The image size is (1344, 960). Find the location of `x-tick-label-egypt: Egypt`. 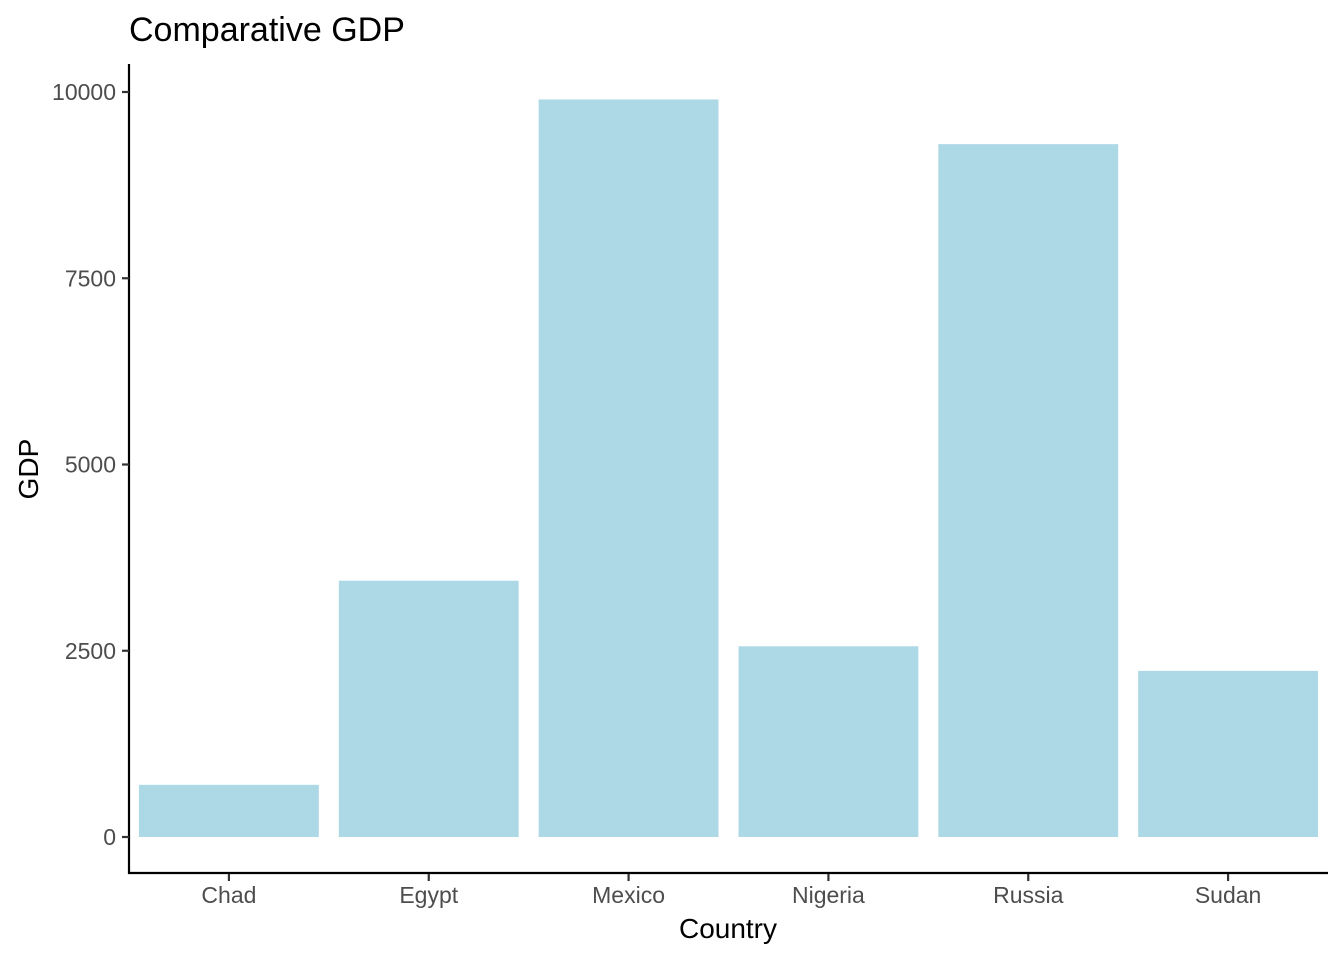

x-tick-label-egypt: Egypt is located at coordinates (428, 895).